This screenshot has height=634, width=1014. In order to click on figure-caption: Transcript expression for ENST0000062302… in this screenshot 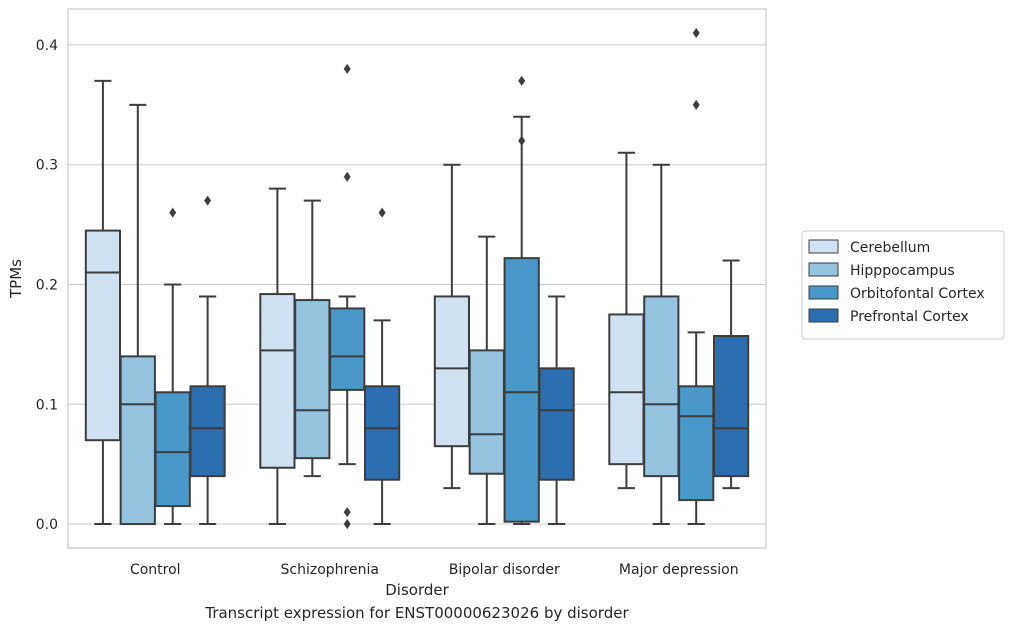, I will do `click(417, 613)`.